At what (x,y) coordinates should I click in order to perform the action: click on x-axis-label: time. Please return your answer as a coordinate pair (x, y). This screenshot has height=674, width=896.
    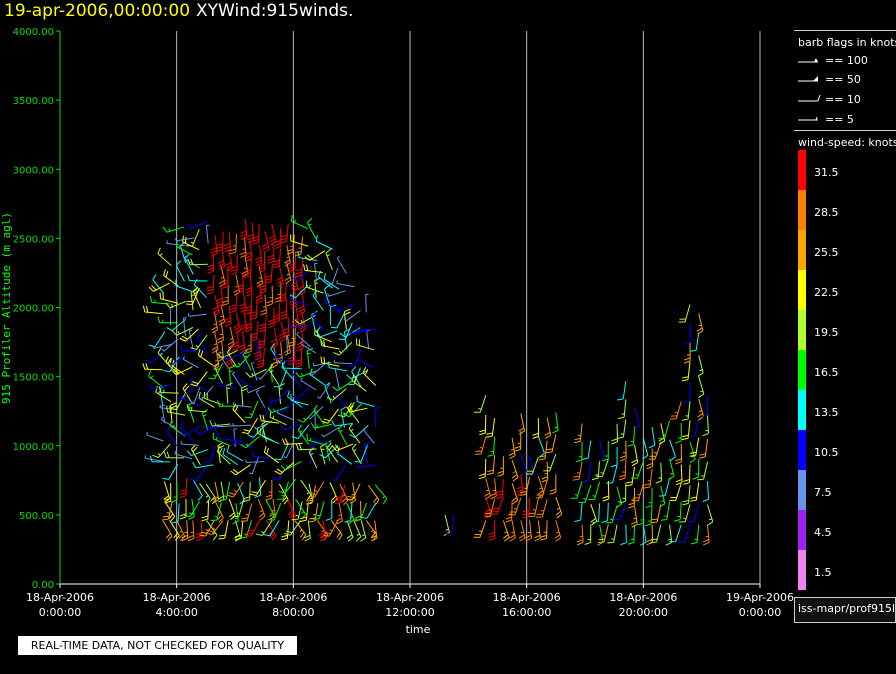
    Looking at the image, I should click on (418, 629).